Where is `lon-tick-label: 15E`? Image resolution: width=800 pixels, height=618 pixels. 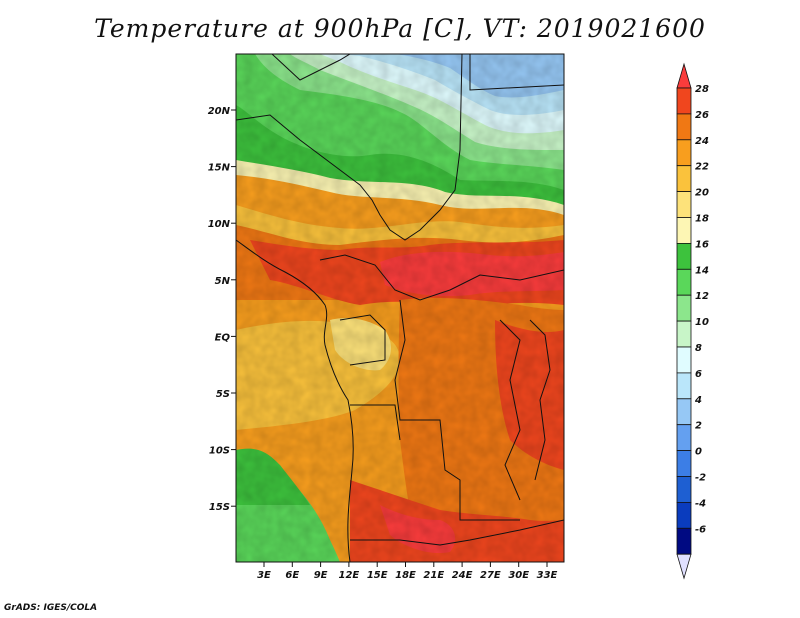 lon-tick-label: 15E is located at coordinates (377, 575).